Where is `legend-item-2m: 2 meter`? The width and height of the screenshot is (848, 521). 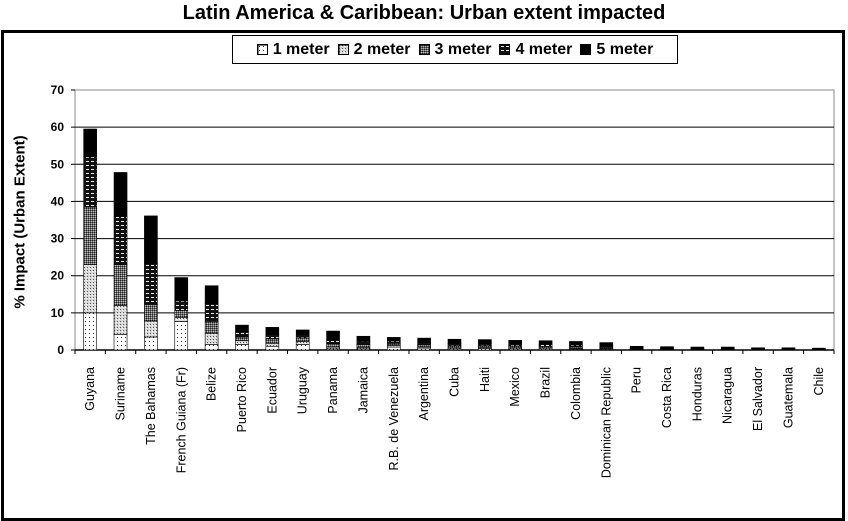
legend-item-2m: 2 meter is located at coordinates (374, 49).